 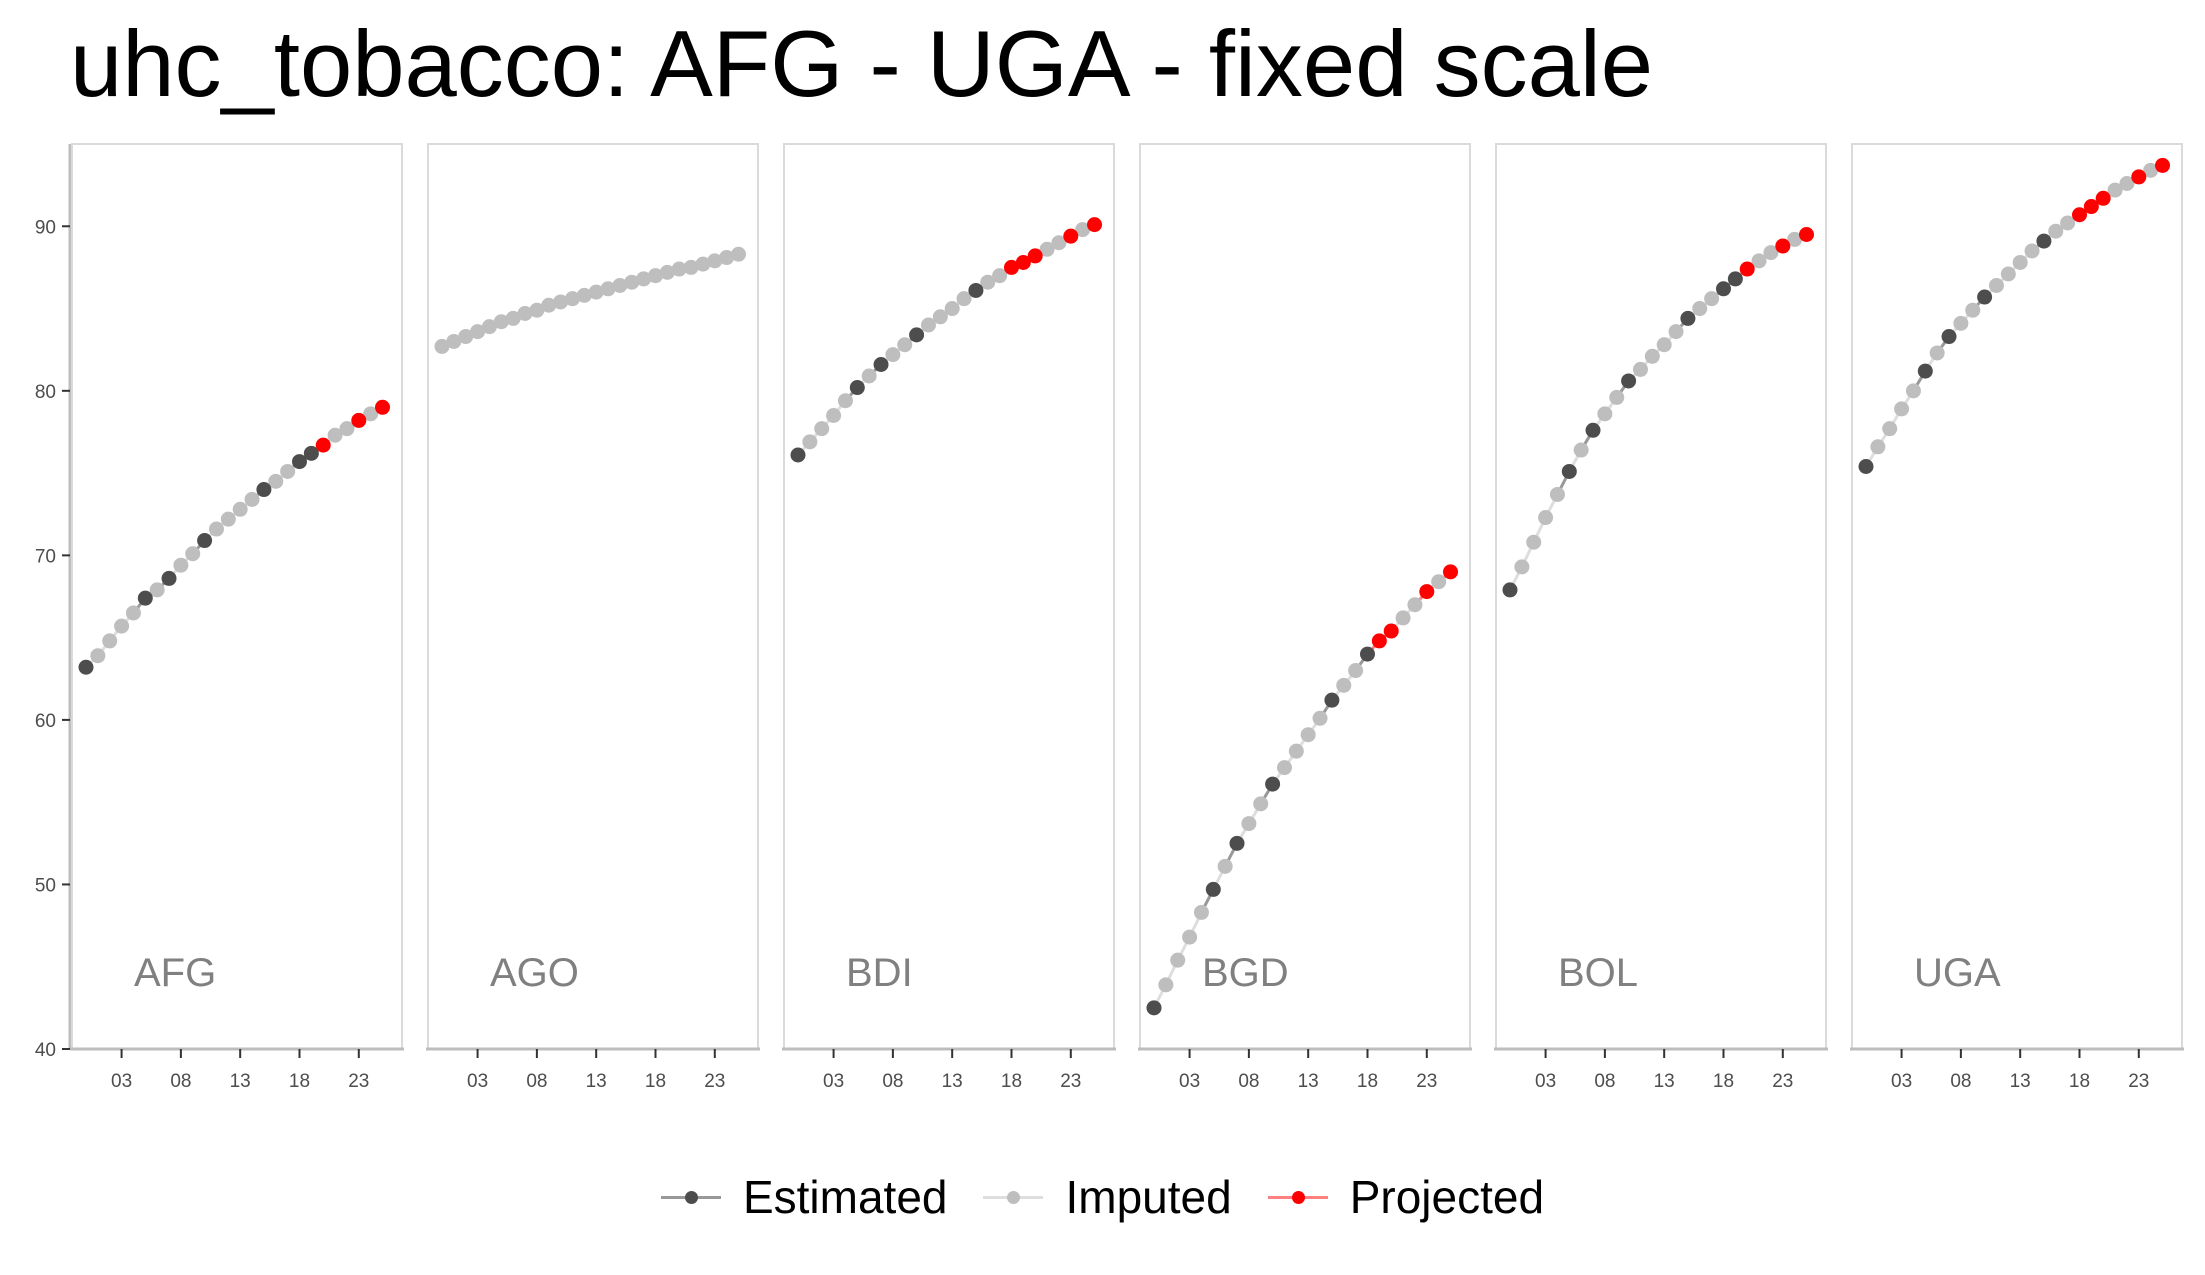 I want to click on legend-key-projected, so click(x=1297, y=1197).